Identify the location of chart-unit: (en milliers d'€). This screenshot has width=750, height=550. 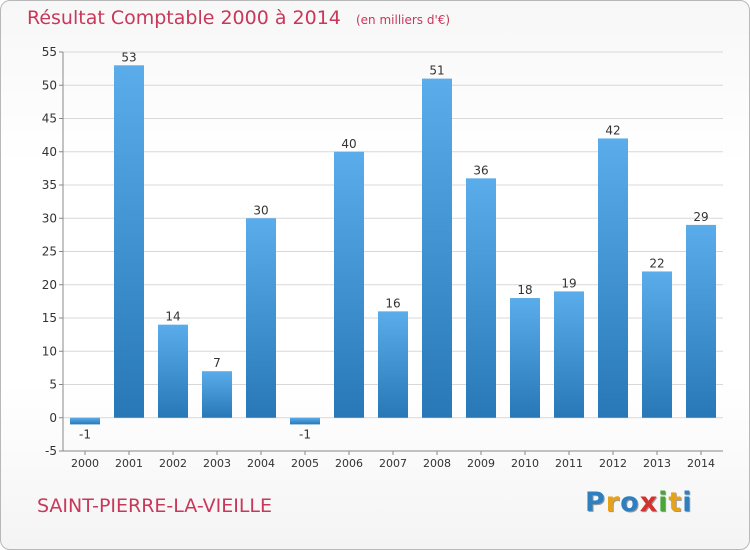
(403, 20).